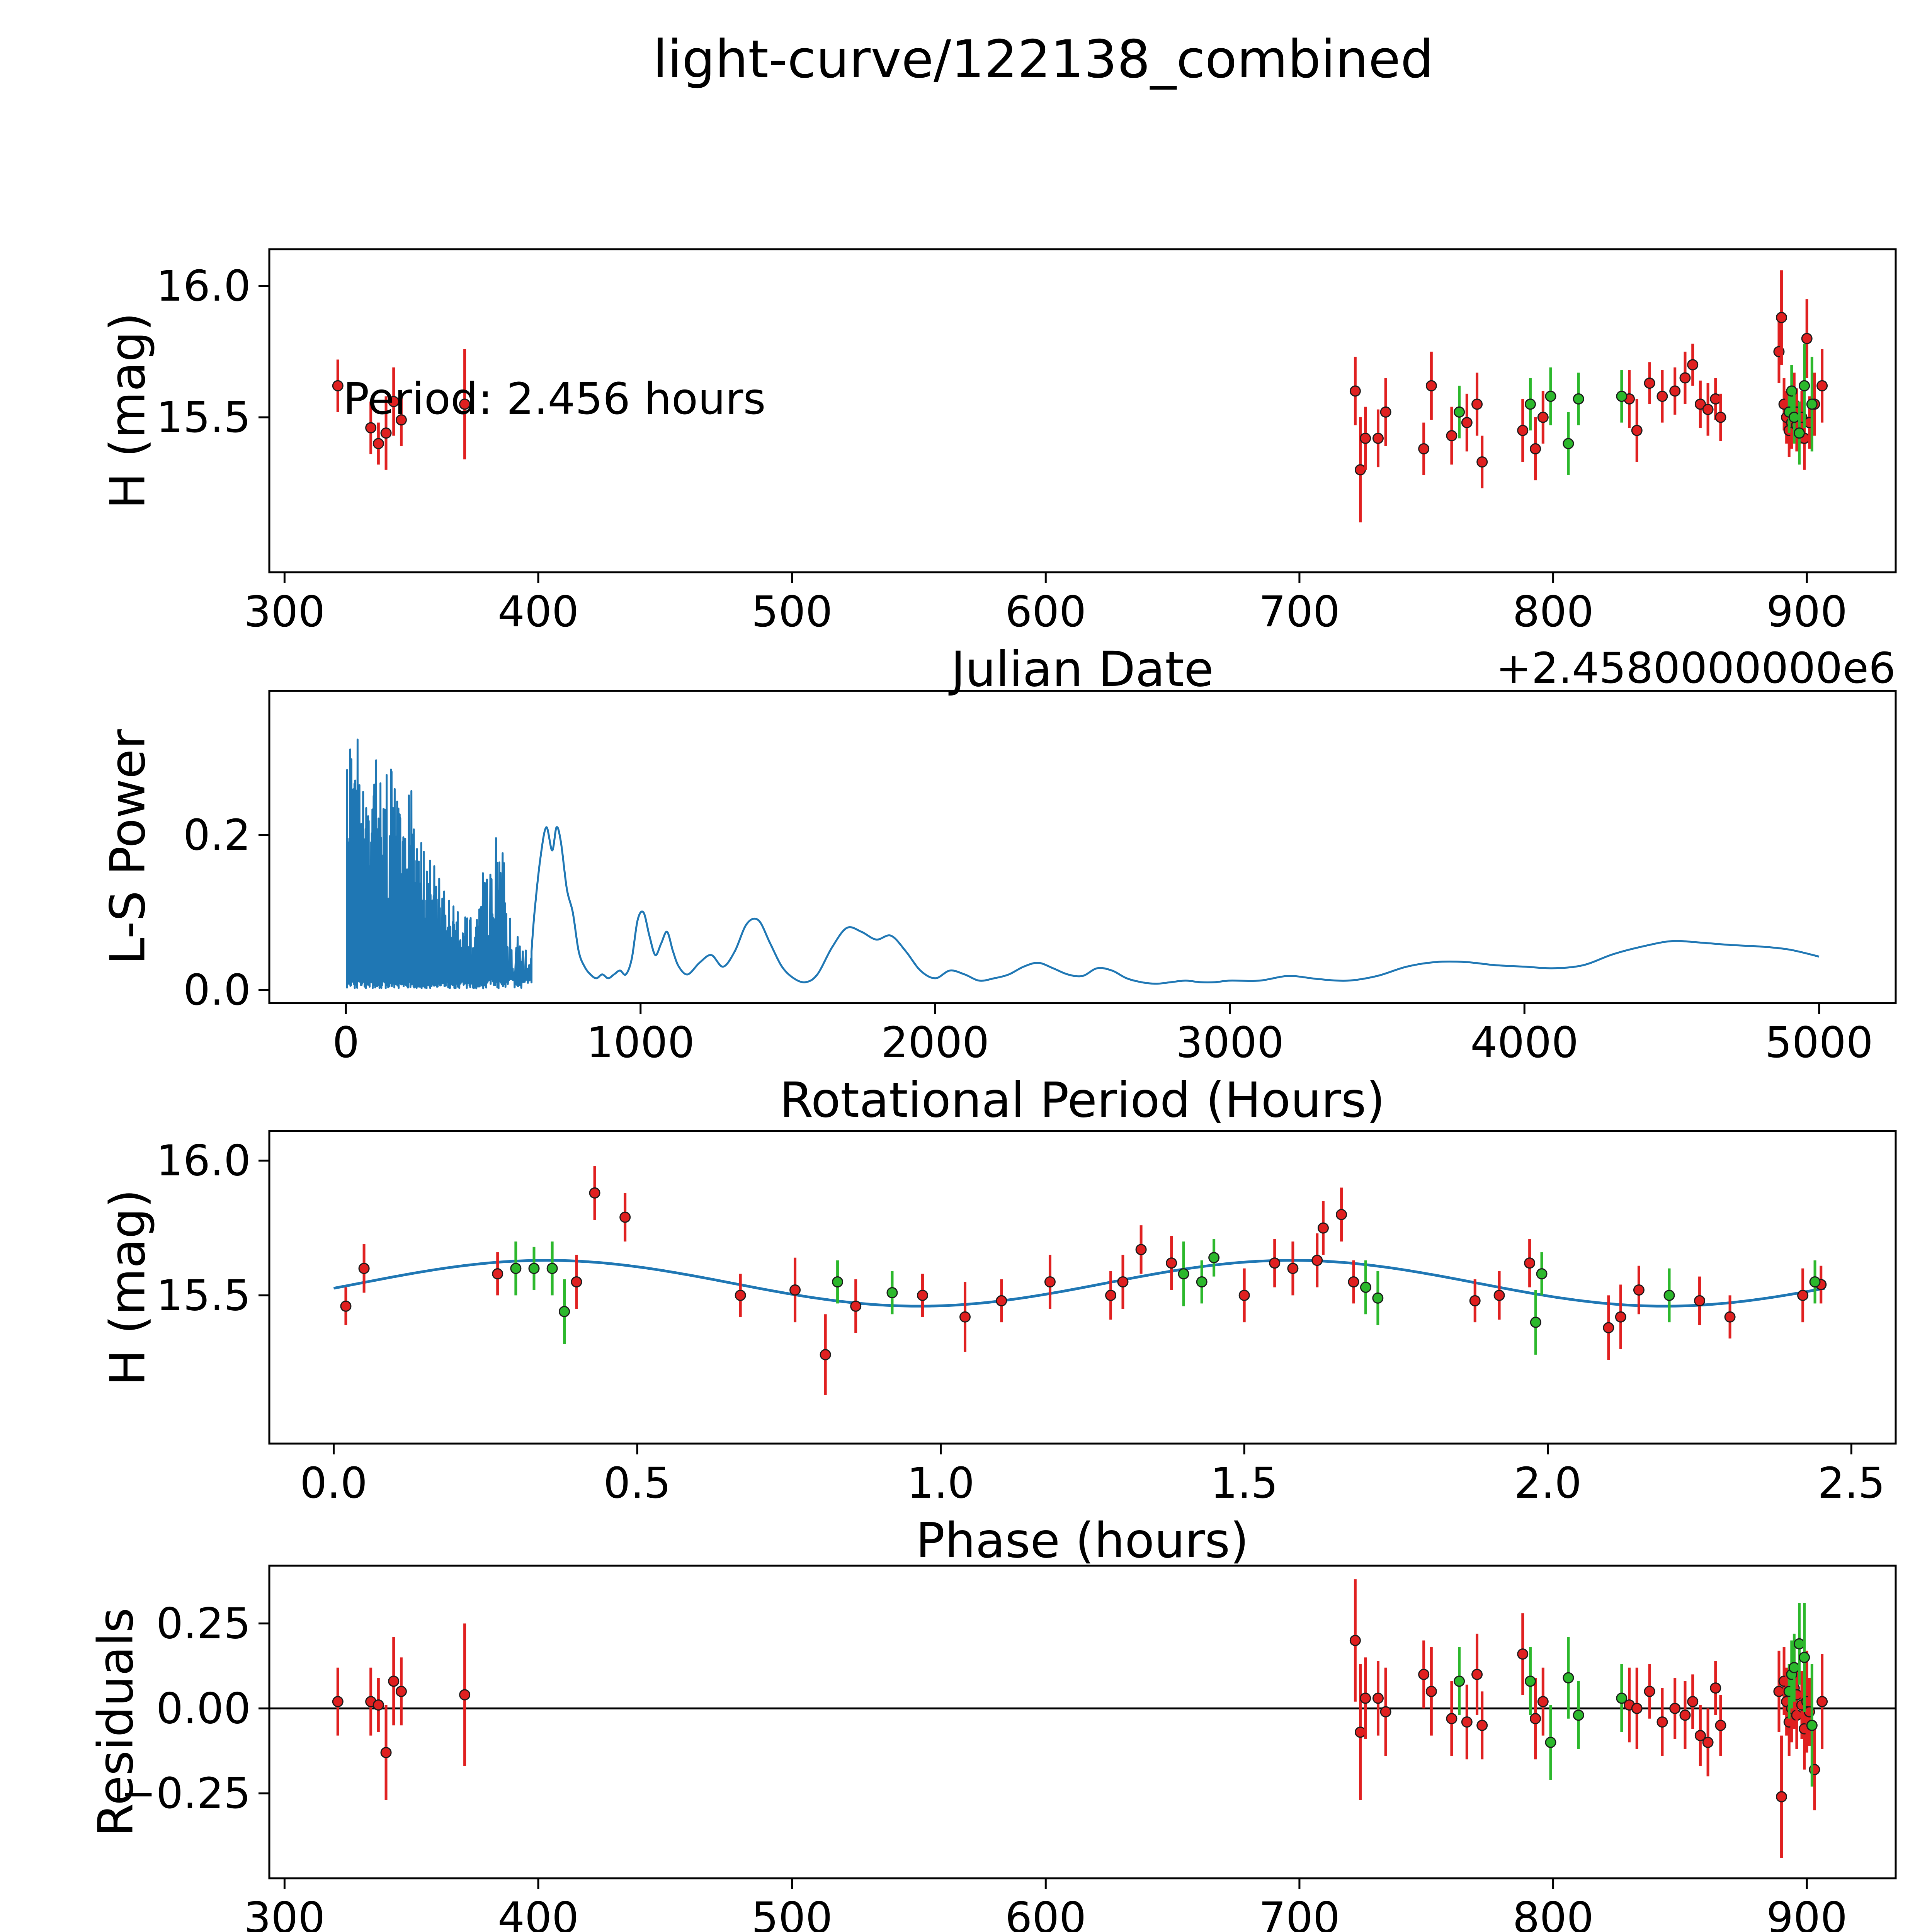 This screenshot has width=1932, height=1932. What do you see at coordinates (1807, 1913) in the screenshot?
I see `x-tick-label: 900` at bounding box center [1807, 1913].